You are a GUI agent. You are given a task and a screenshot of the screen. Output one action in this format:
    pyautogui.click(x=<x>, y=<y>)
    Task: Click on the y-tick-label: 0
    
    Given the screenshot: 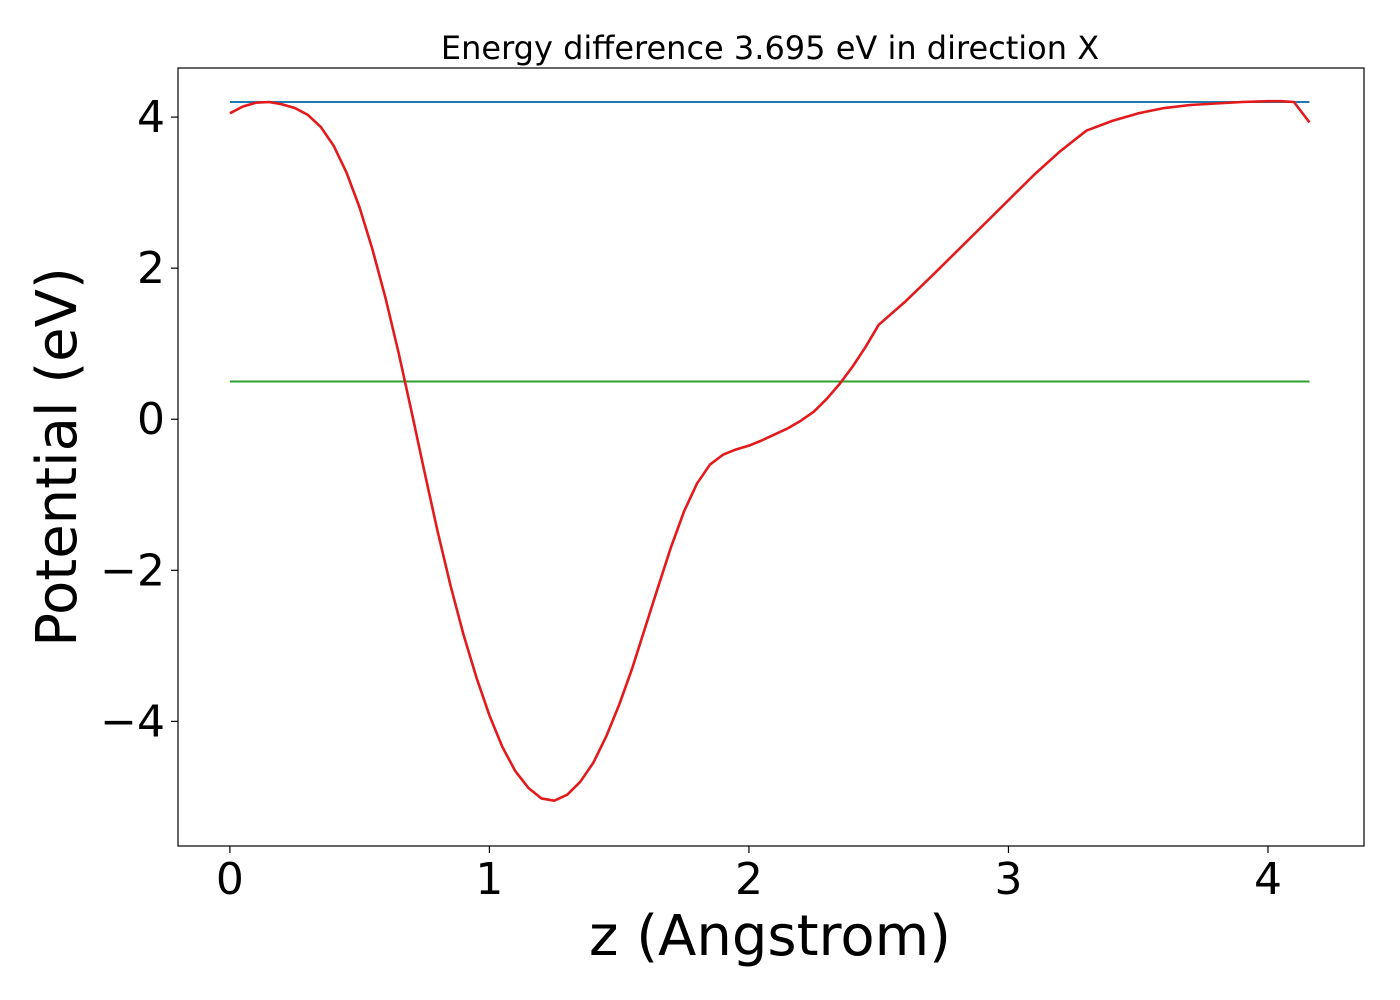 What is the action you would take?
    pyautogui.click(x=151, y=419)
    